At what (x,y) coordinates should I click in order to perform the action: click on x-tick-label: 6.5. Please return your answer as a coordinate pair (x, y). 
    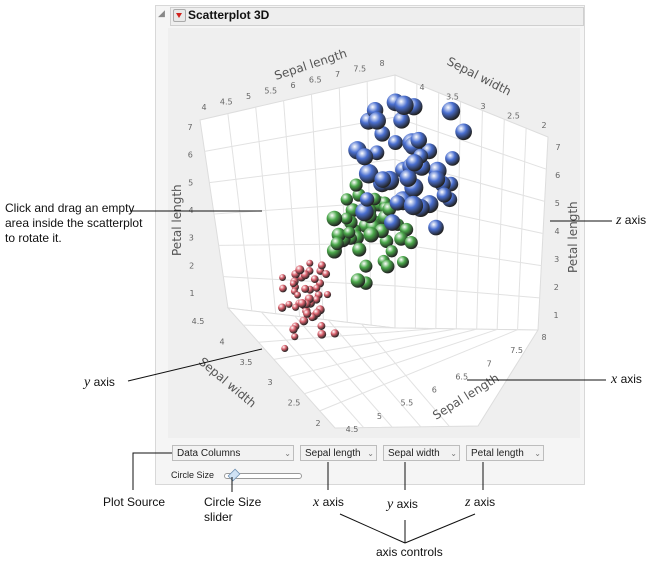
    Looking at the image, I should click on (315, 80).